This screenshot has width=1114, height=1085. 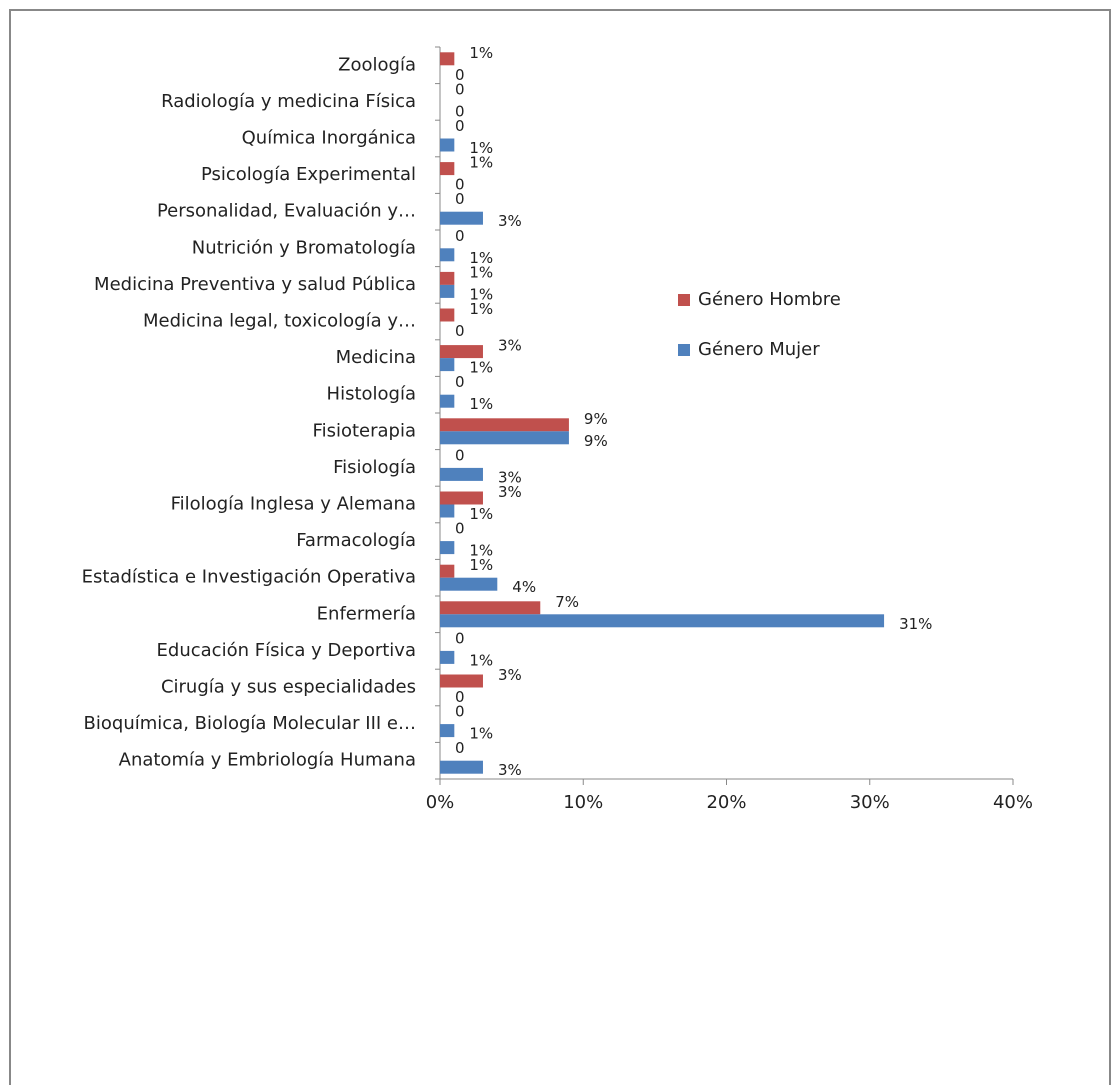 I want to click on category-label: Nutrición y Bromatología, so click(x=304, y=247).